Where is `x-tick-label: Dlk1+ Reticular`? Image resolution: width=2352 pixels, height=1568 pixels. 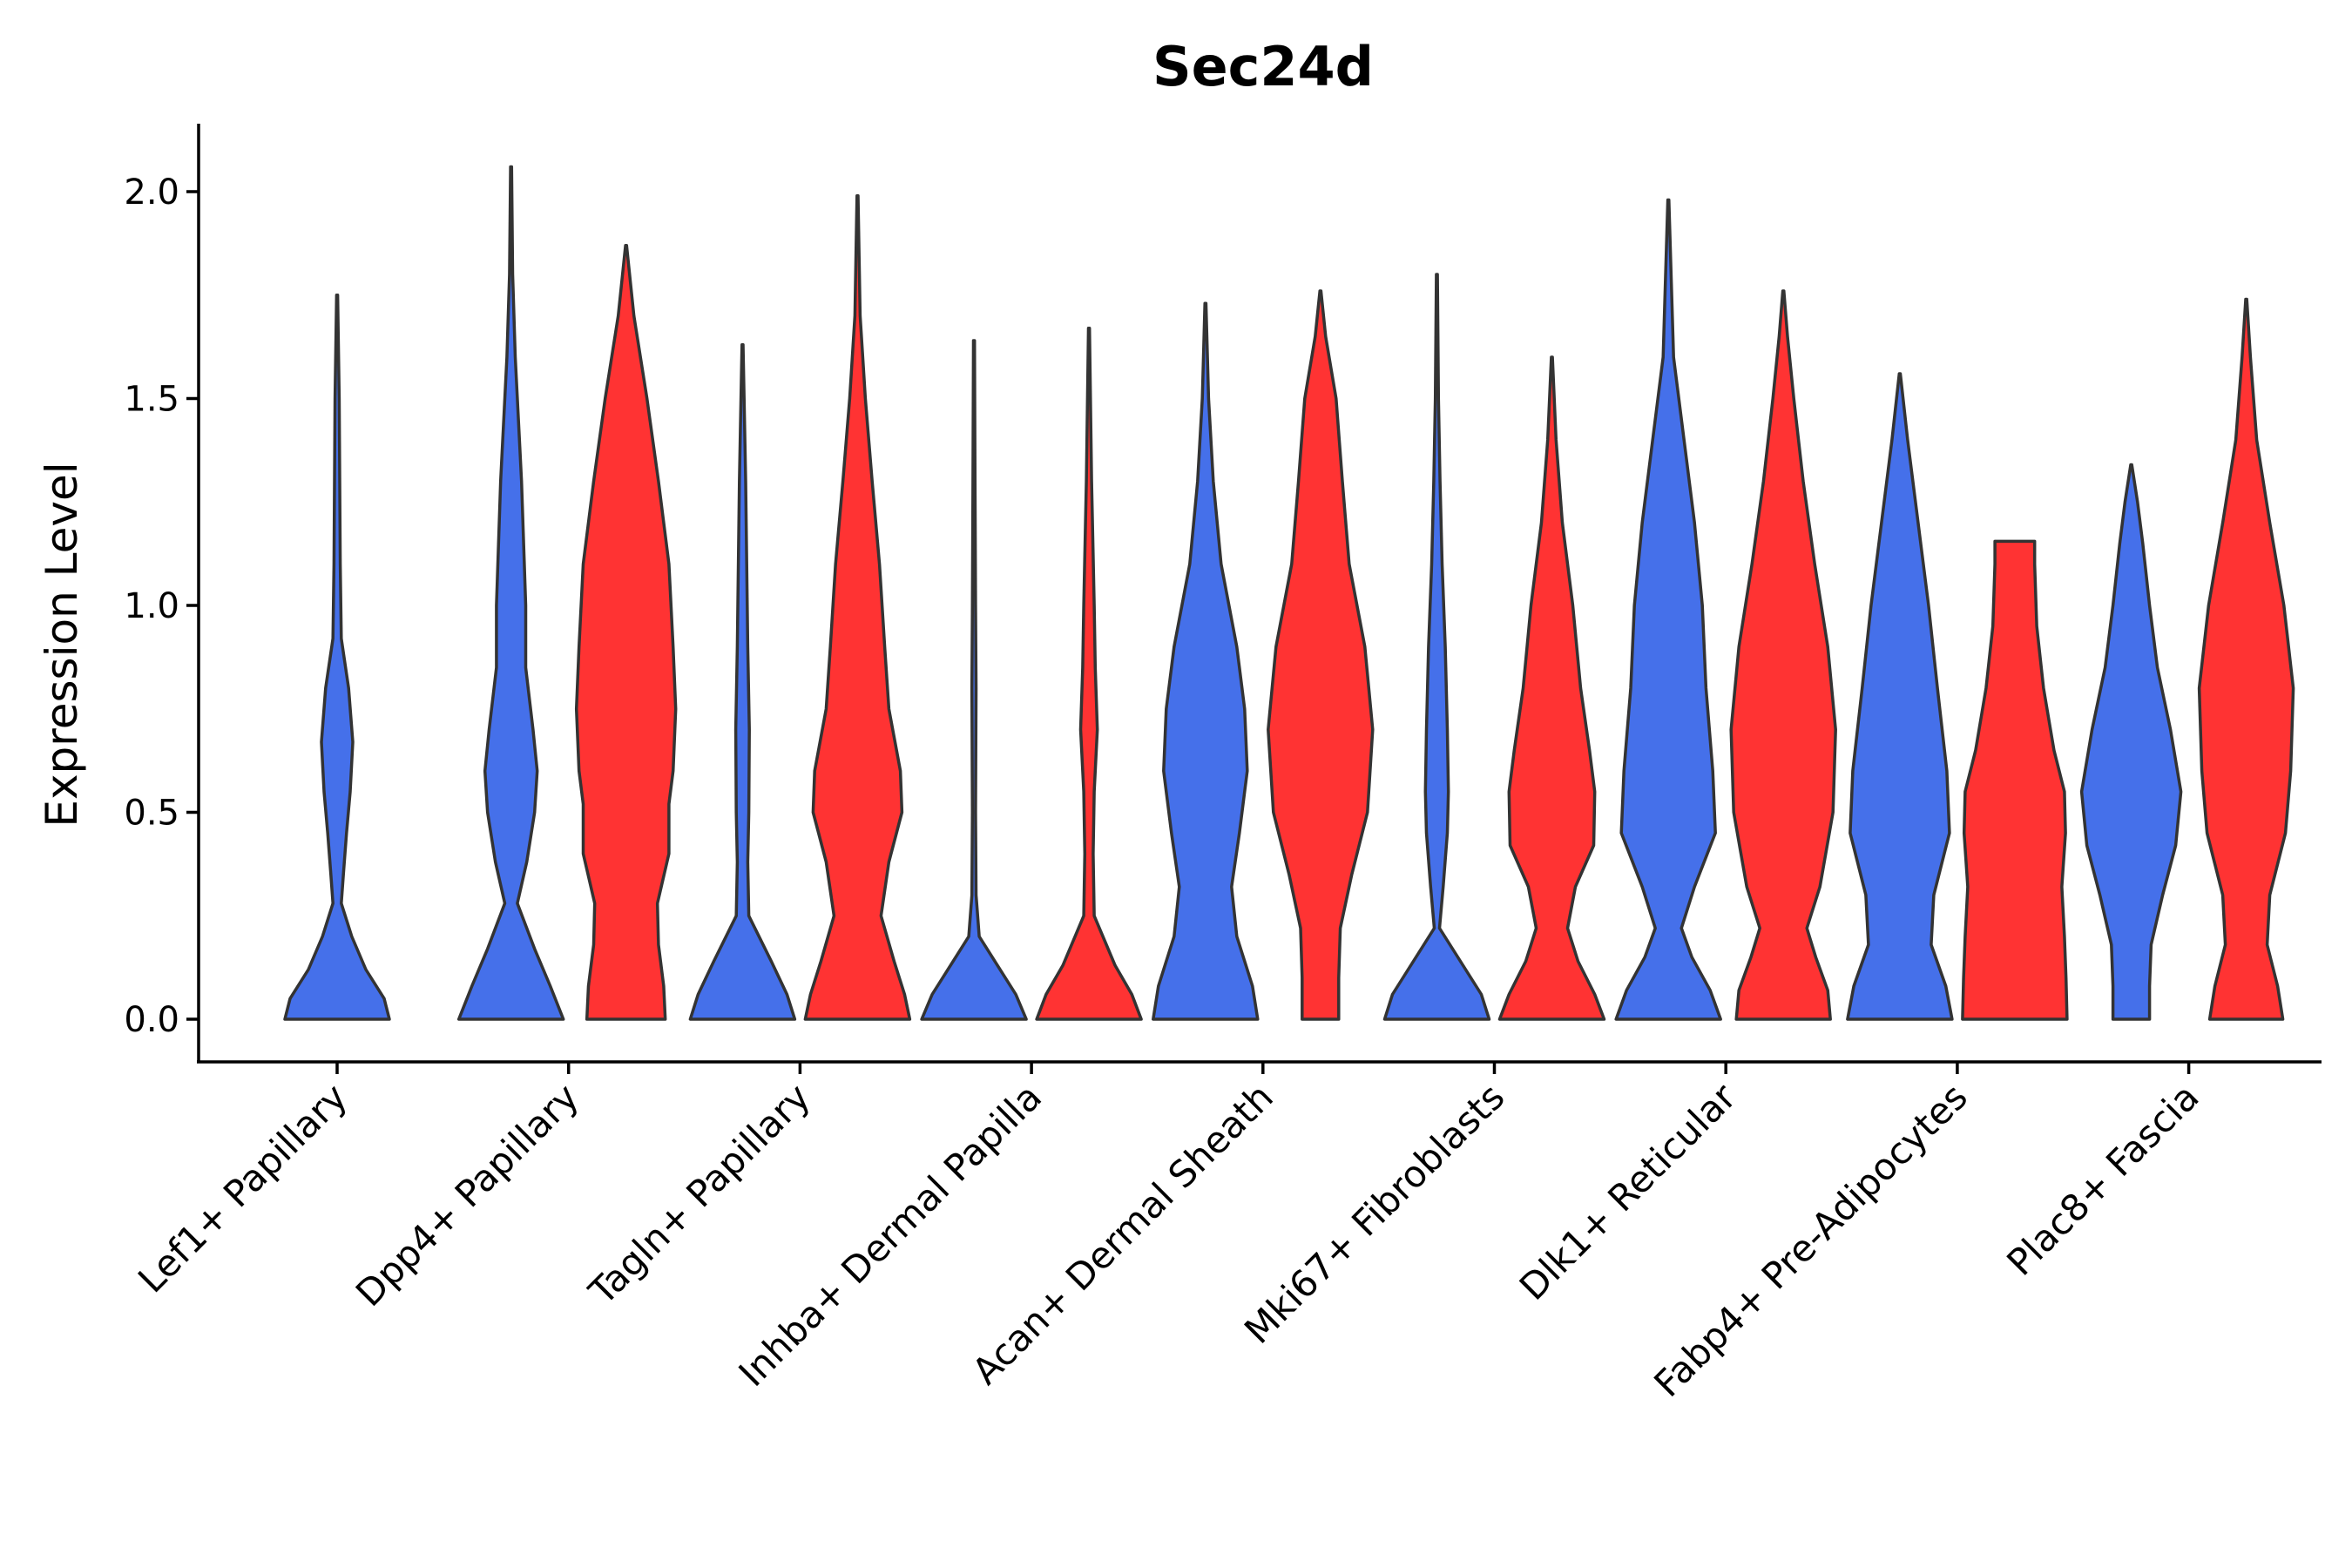 x-tick-label: Dlk1+ Reticular is located at coordinates (1628, 1191).